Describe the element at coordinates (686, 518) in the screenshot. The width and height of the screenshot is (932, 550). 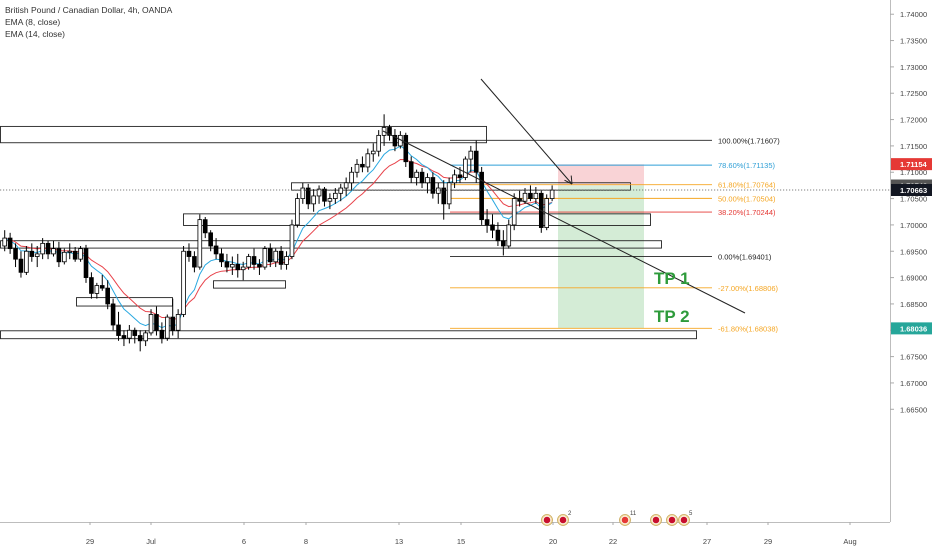
I see `event-flag-icon: 5` at that location.